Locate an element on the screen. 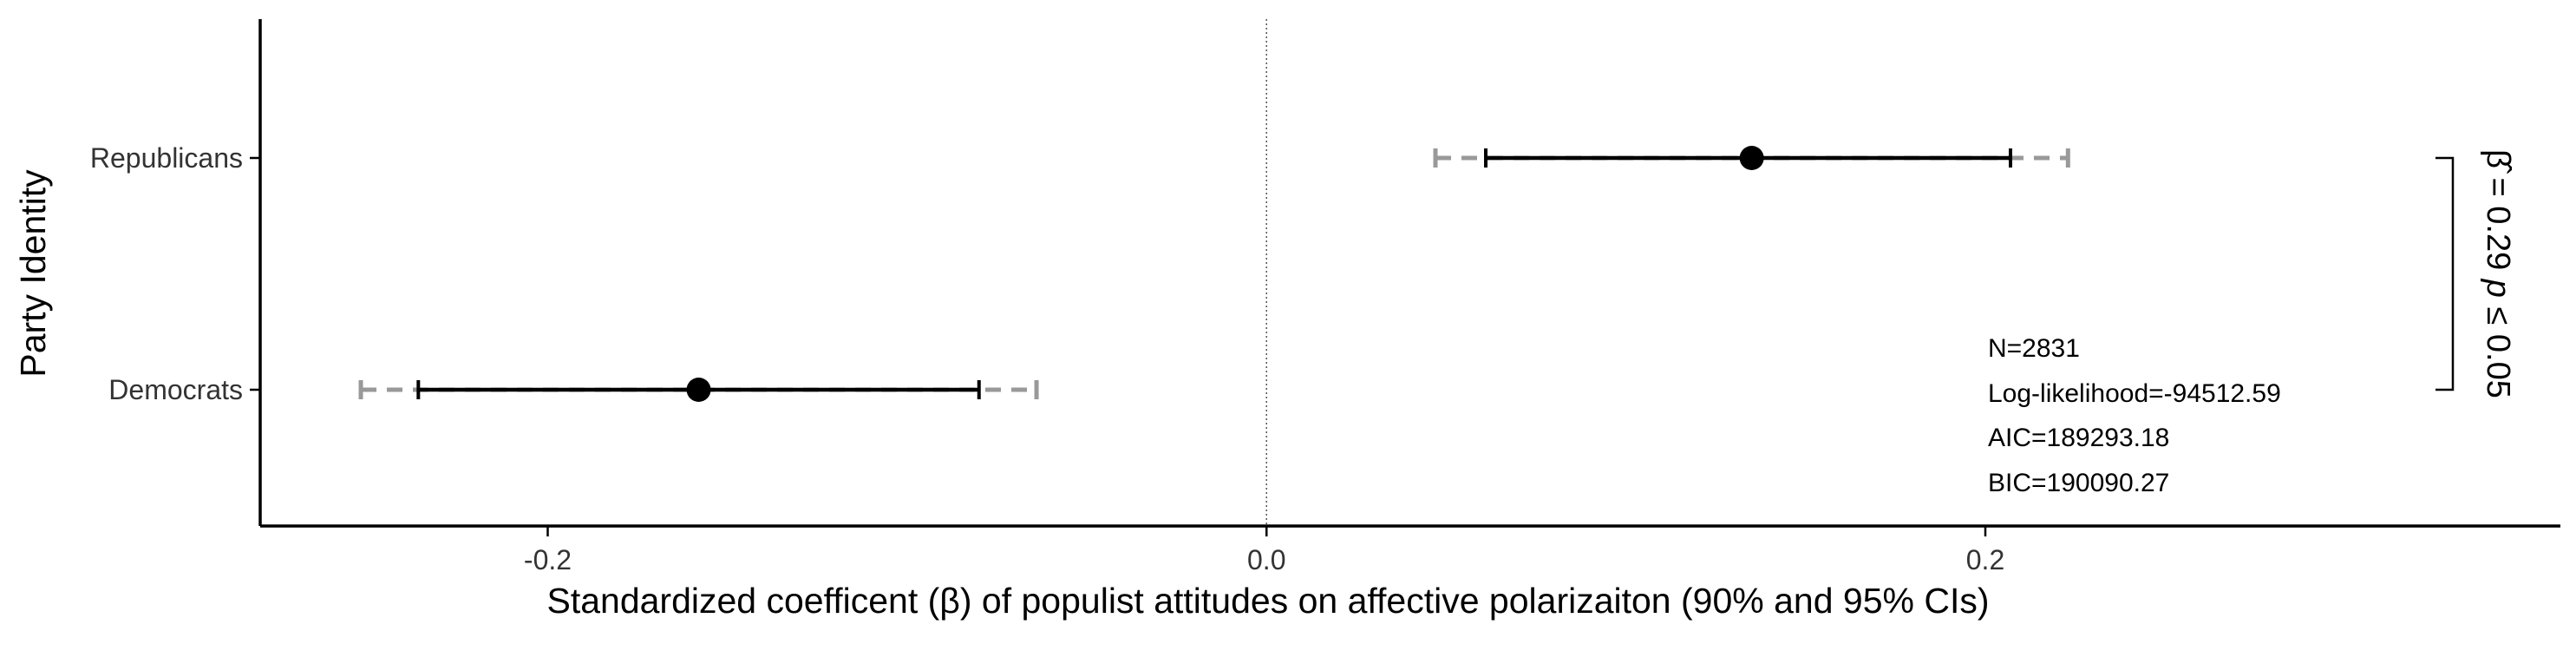  y-axis-ticks: Republicans Democrats is located at coordinates (175, 273).